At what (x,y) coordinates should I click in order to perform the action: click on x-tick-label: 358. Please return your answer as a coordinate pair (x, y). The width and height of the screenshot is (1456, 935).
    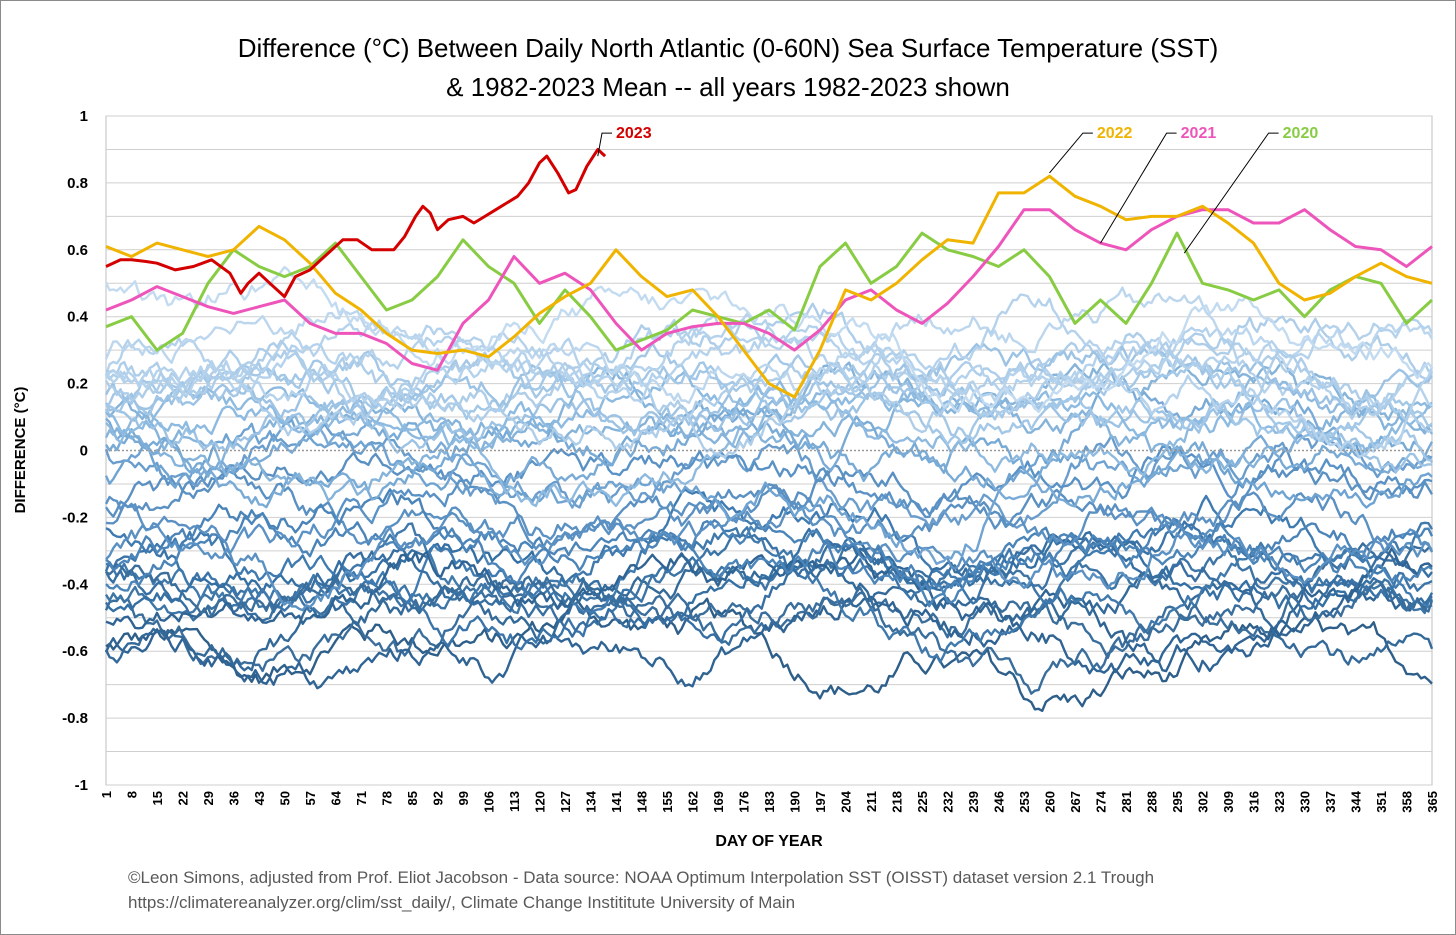
    Looking at the image, I should click on (1407, 802).